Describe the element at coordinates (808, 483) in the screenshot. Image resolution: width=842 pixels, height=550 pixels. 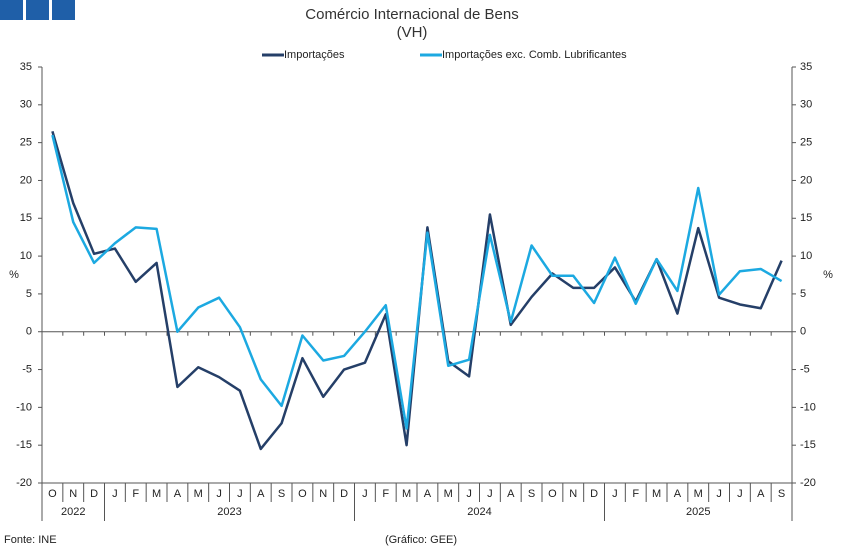
I see `y2-tick-label: -20` at that location.